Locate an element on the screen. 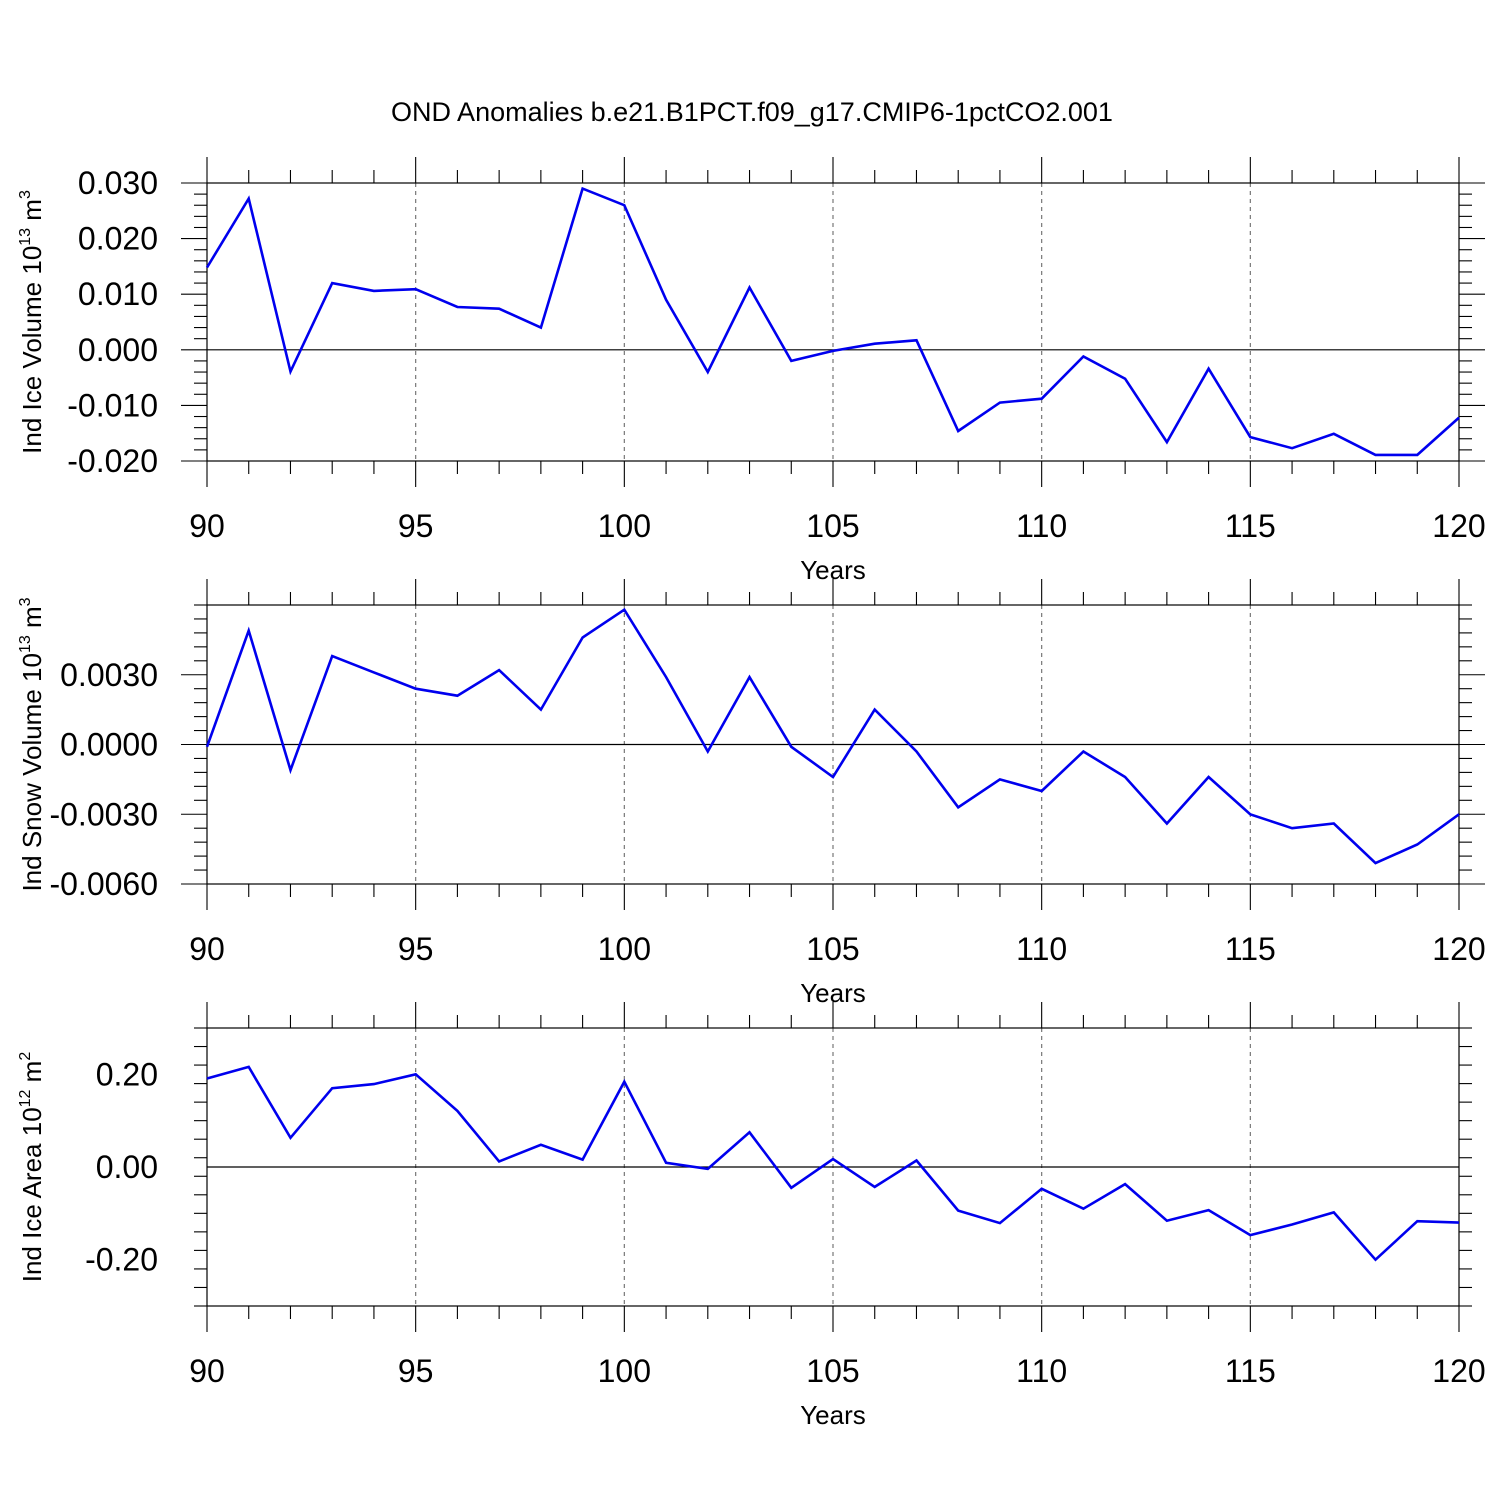 The height and width of the screenshot is (1500, 1500). y-axis-title: Ind Ice Area 1012 m2 is located at coordinates (32, 1167).